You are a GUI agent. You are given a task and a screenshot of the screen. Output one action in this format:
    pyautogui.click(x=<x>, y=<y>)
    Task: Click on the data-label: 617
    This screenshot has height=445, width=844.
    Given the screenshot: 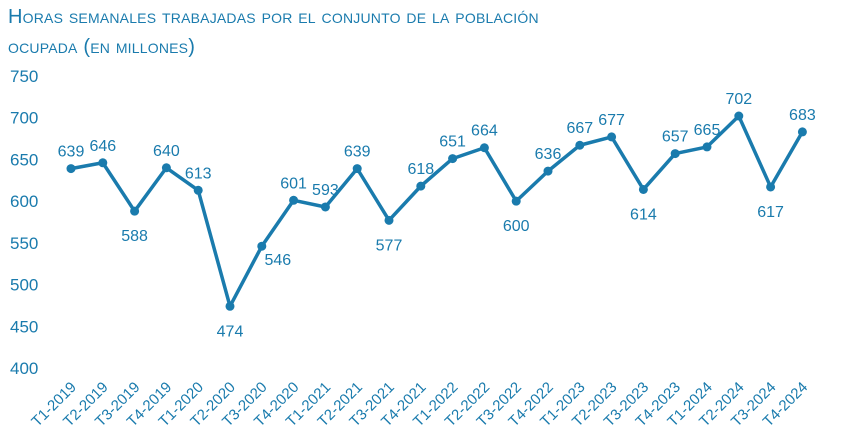 What is the action you would take?
    pyautogui.click(x=770, y=212)
    